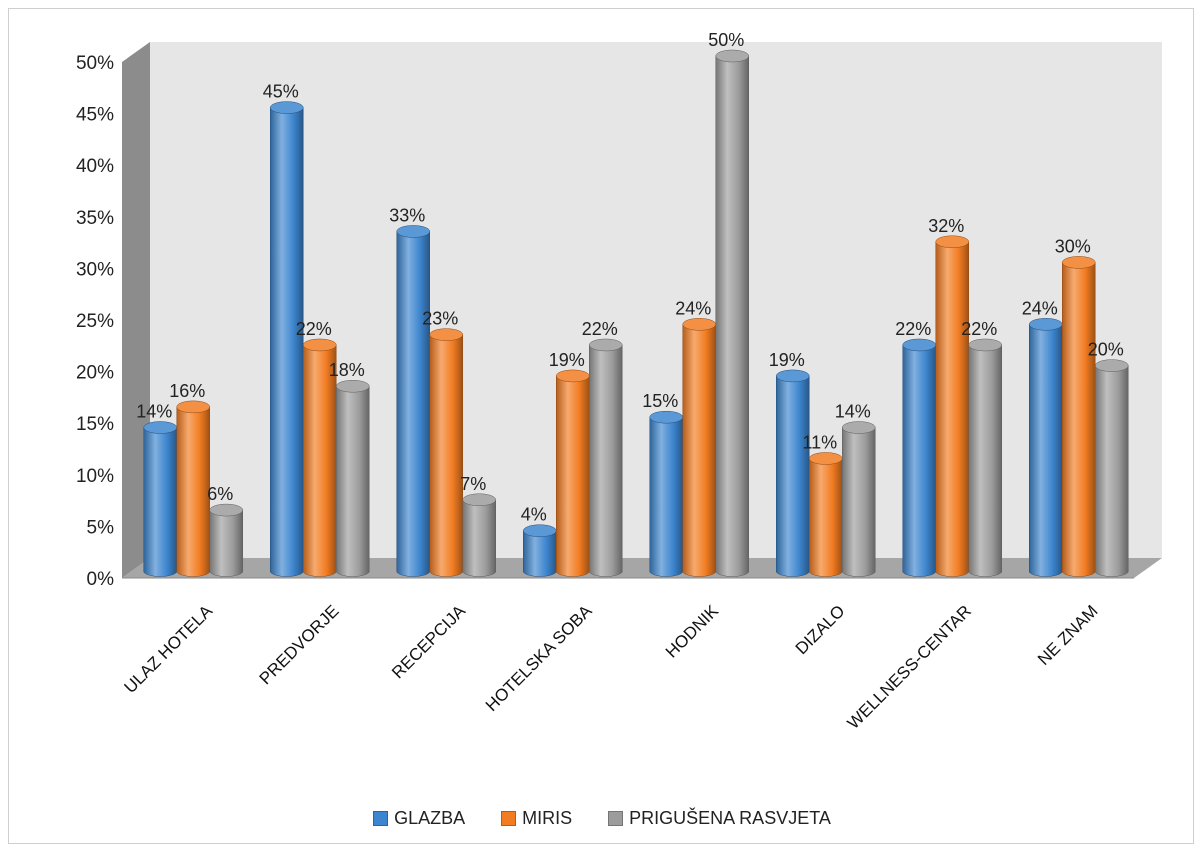 The height and width of the screenshot is (853, 1204). I want to click on y-tick-label: 30%, so click(95, 269).